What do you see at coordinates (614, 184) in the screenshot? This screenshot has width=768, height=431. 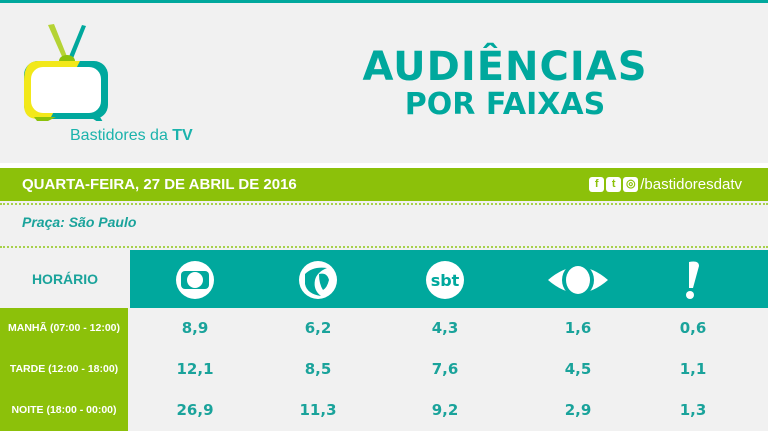 I see `twitter-icon: t` at bounding box center [614, 184].